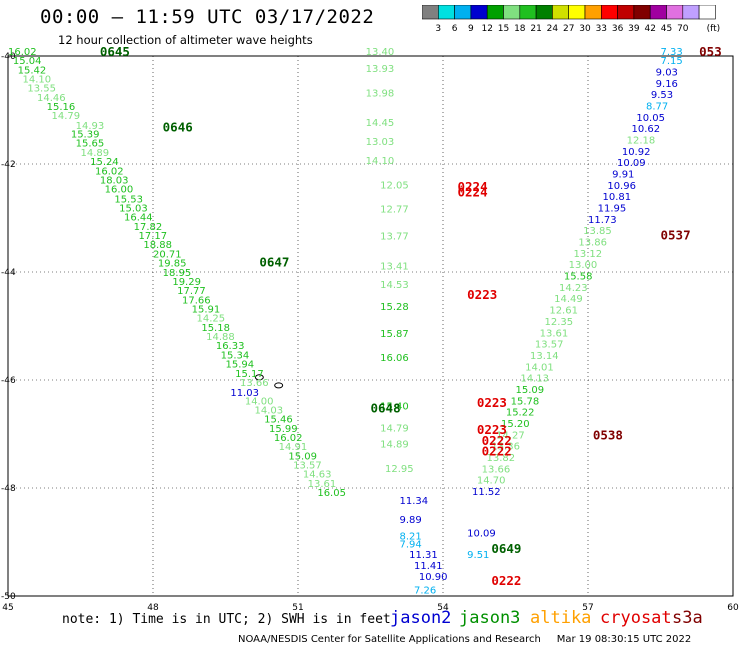 The width and height of the screenshot is (740, 650). What do you see at coordinates (510, 435) in the screenshot?
I see `wave-height-value: 14.27` at bounding box center [510, 435].